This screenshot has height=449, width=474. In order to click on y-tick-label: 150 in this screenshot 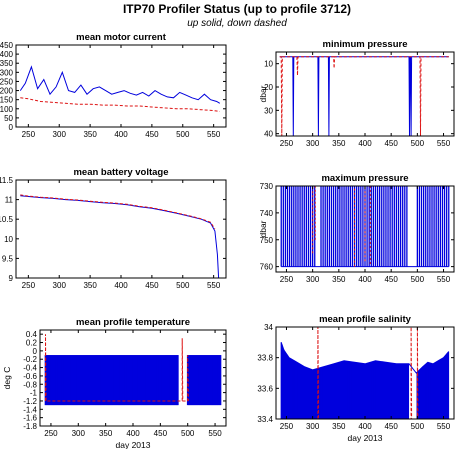, I will do `click(7, 100)`.